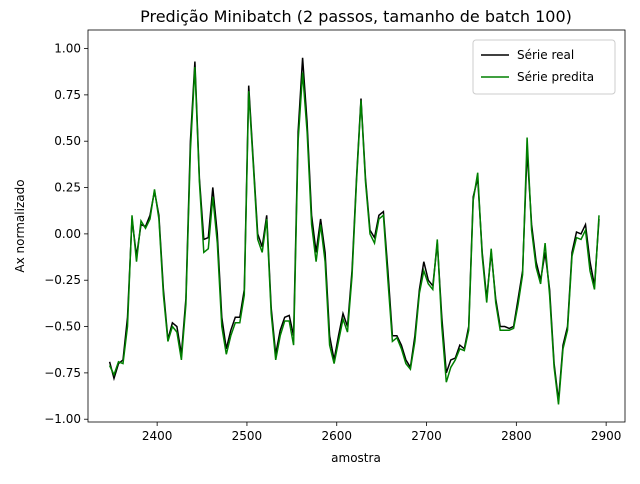 Image resolution: width=640 pixels, height=484 pixels. I want to click on x-tick-label: 2900, so click(606, 436).